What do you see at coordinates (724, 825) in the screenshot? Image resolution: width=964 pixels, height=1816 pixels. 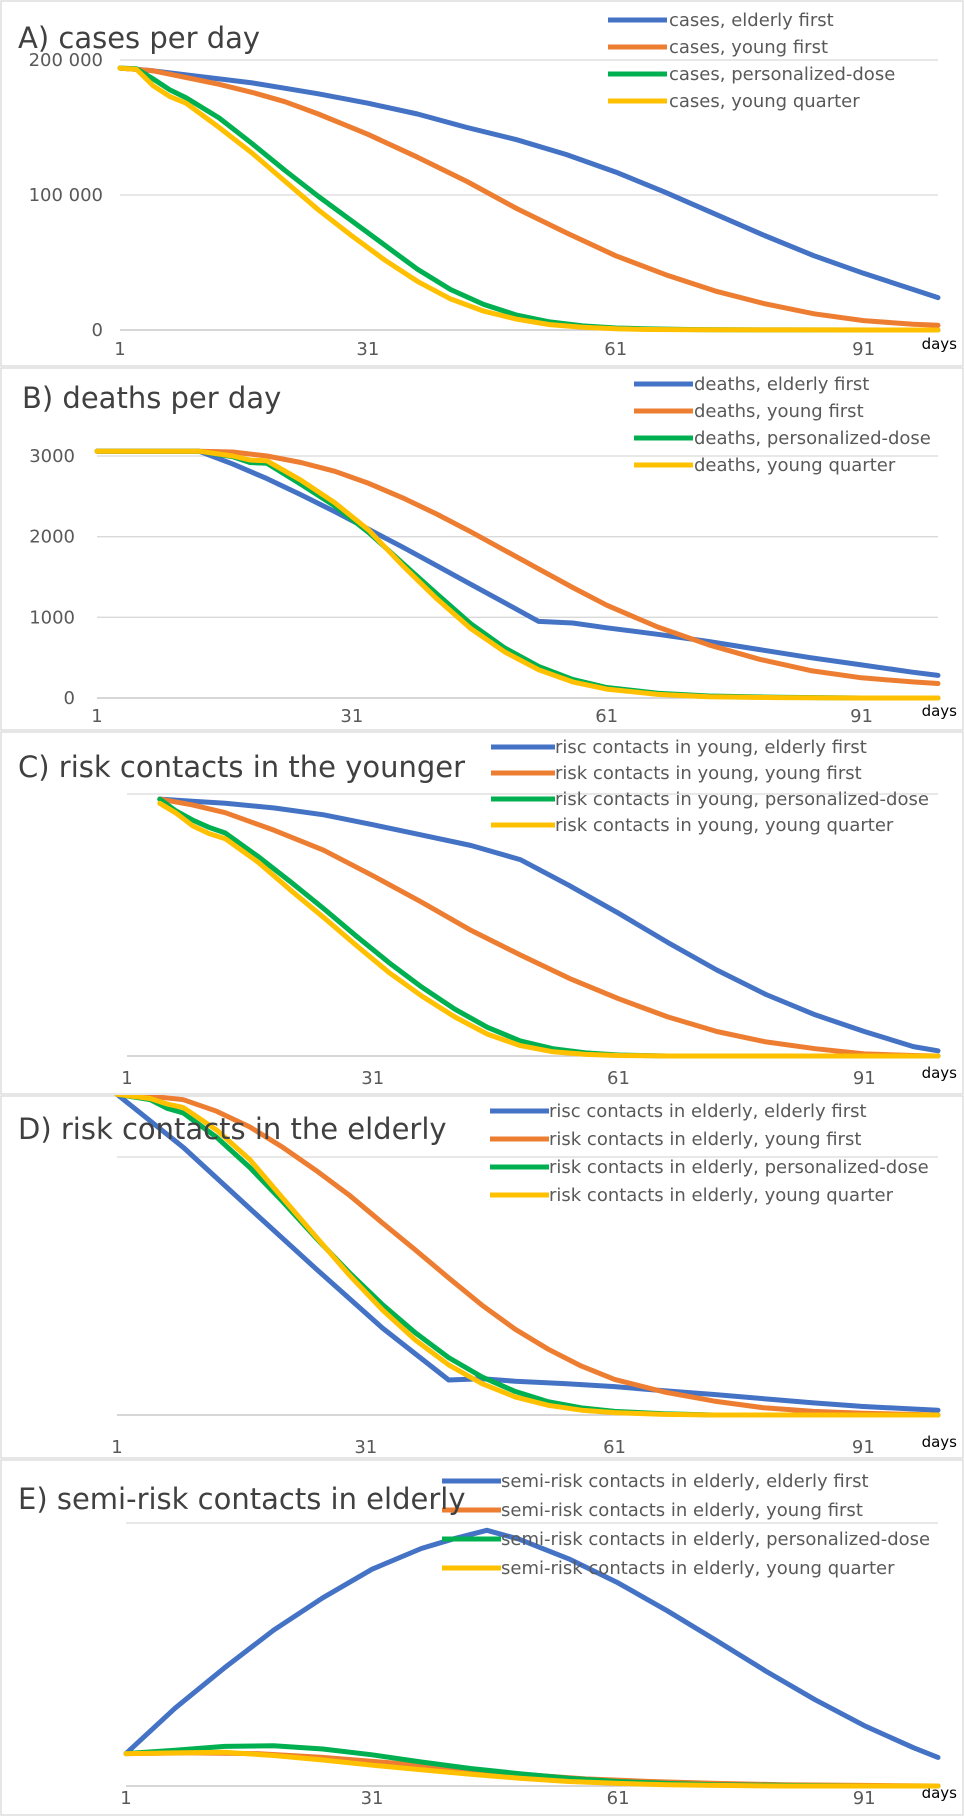 I see `legend-label: risk contacts in young, young quarter` at bounding box center [724, 825].